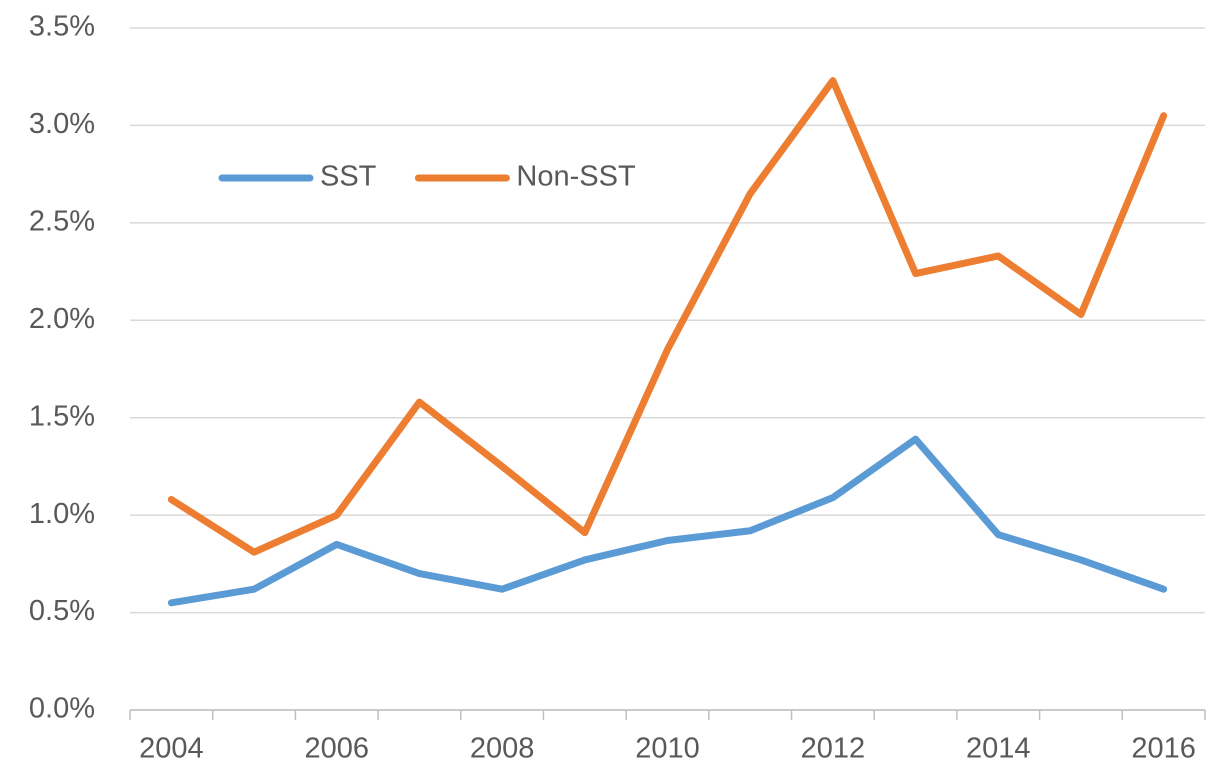 Image resolution: width=1209 pixels, height=776 pixels. Describe the element at coordinates (171, 749) in the screenshot. I see `x-tick-label: 2004` at that location.